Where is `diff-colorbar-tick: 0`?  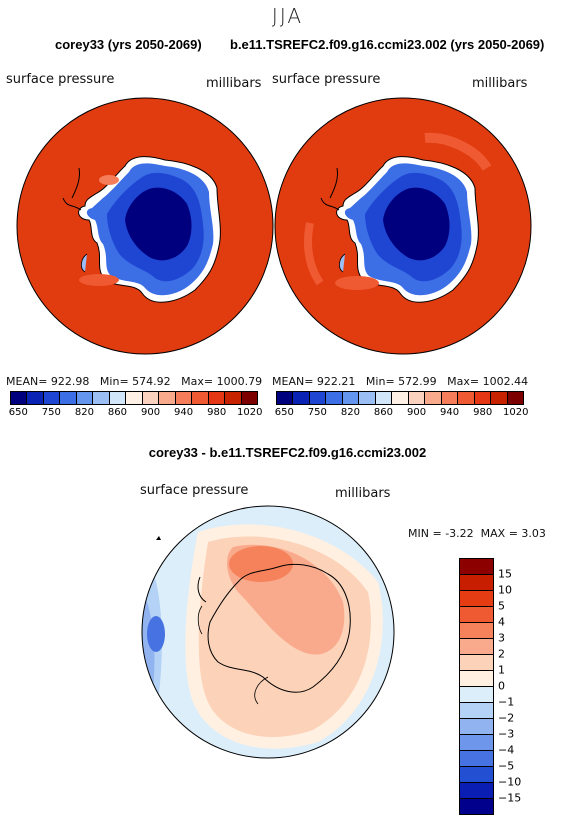 diff-colorbar-tick: 0 is located at coordinates (501, 686).